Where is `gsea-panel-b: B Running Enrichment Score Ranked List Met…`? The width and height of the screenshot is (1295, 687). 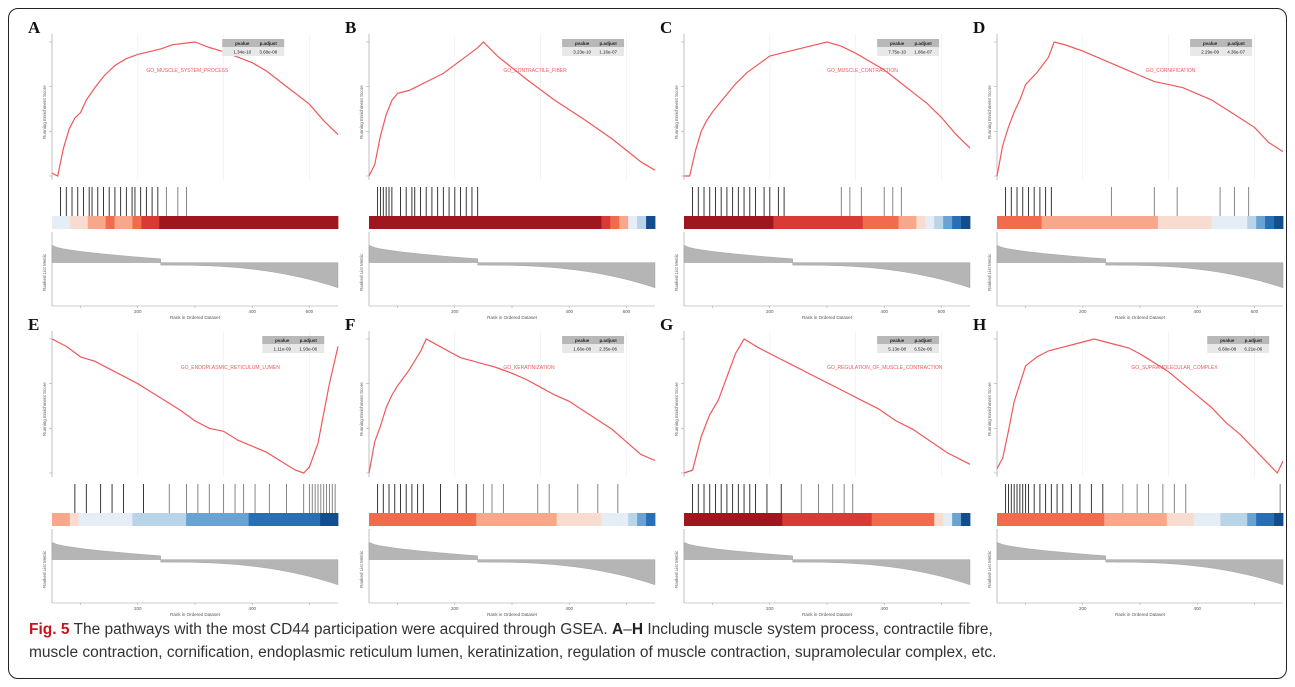
gsea-panel-b: B Running Enrichment Score Ranked List Met… is located at coordinates (502, 169).